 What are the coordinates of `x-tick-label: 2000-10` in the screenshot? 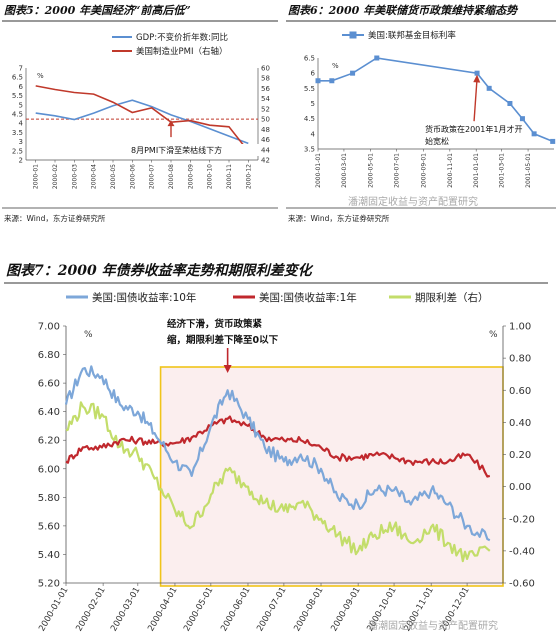 It's located at (210, 176).